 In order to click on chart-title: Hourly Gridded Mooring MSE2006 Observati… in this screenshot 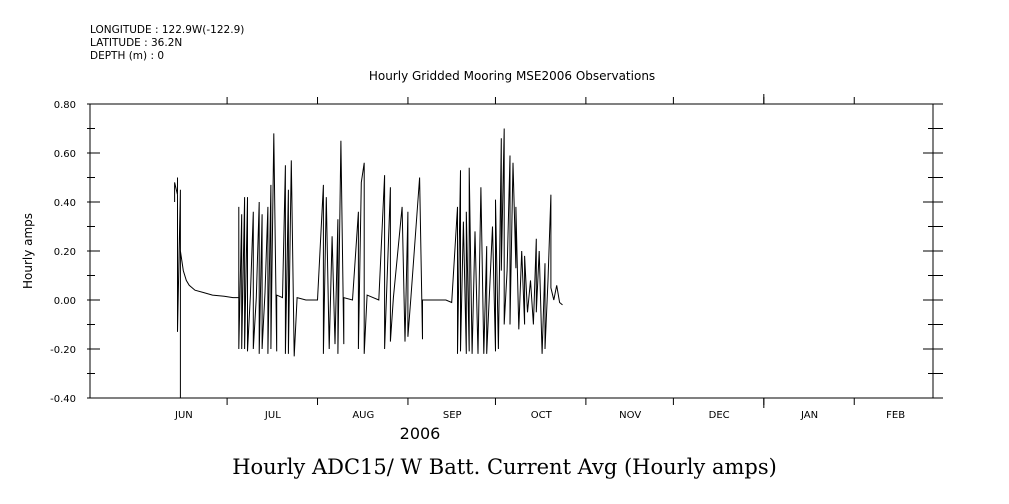, I will do `click(512, 76)`.